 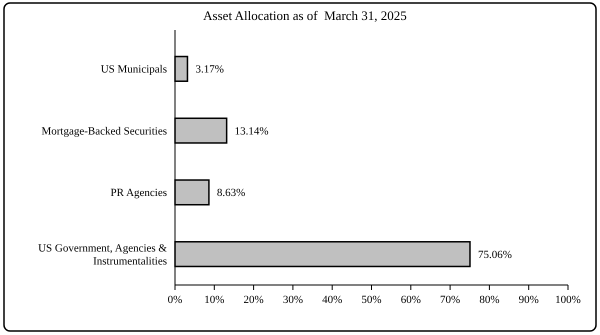 I want to click on x-tick-label: 40%, so click(x=332, y=300).